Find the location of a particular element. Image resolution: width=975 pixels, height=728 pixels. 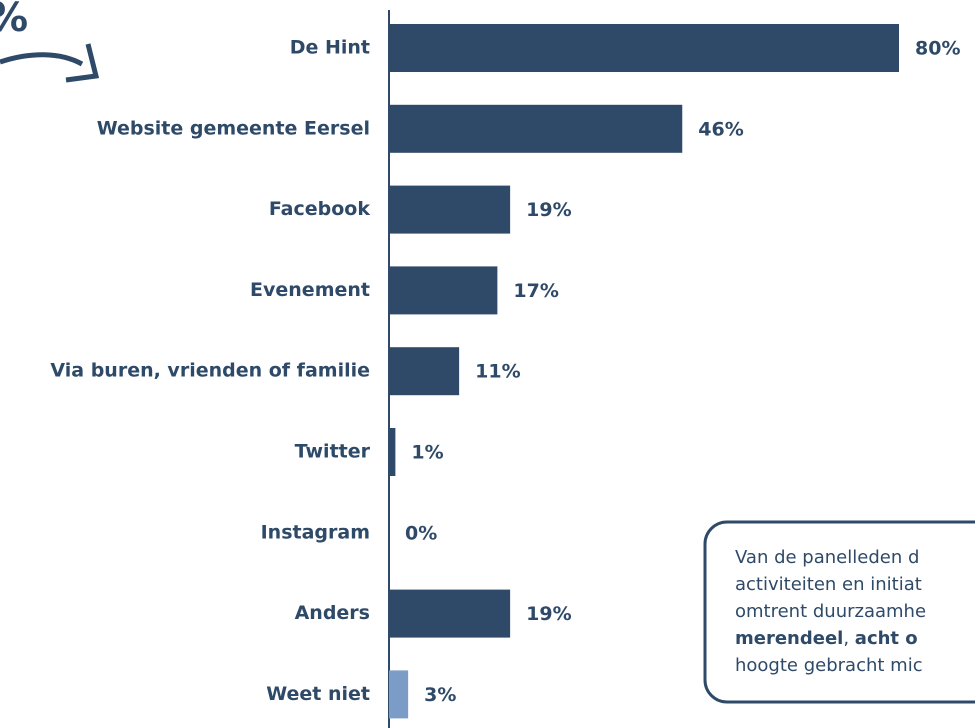

category-label: Anders is located at coordinates (332, 613).